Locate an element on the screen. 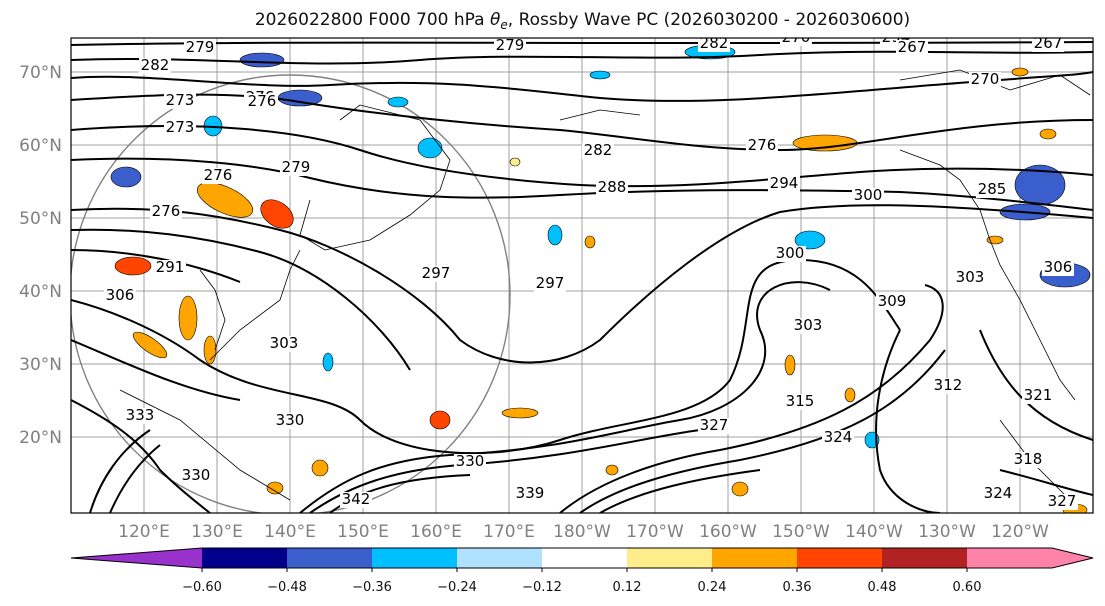  latitude-labels: 70°N 60°N 50°N 40°N 30°N 20°N is located at coordinates (40, 255).